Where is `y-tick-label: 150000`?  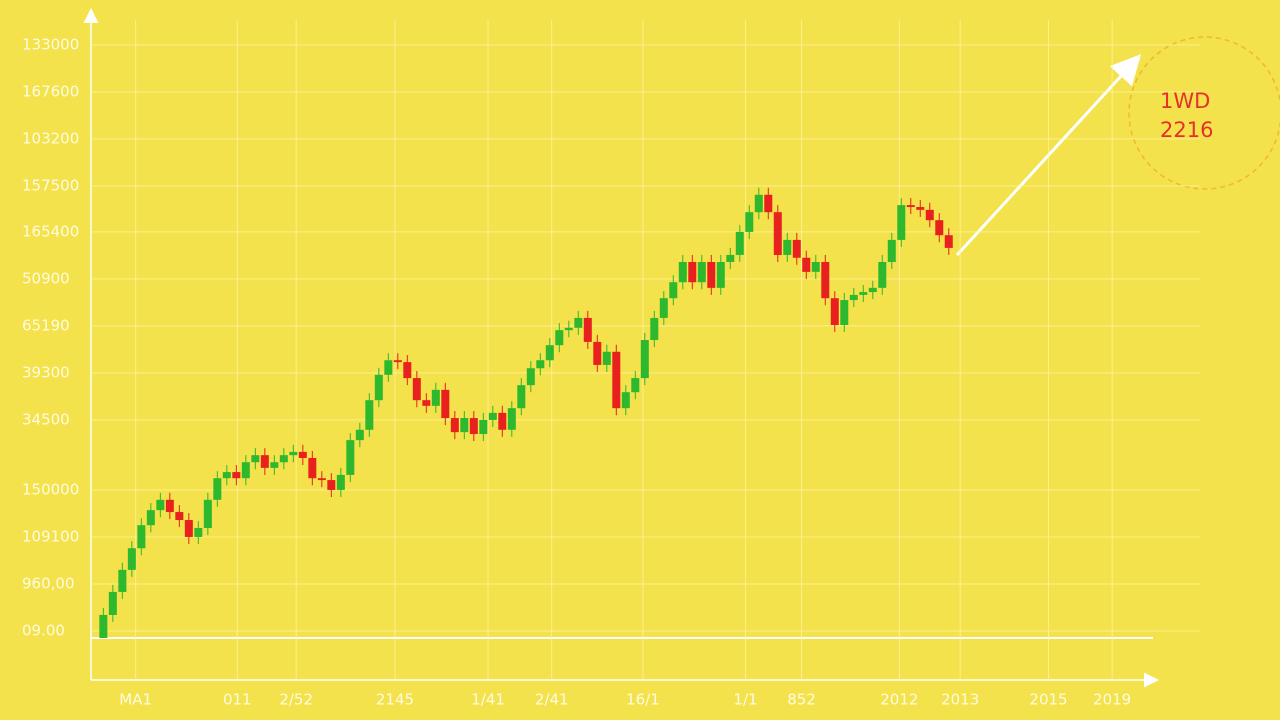 y-tick-label: 150000 is located at coordinates (50, 489).